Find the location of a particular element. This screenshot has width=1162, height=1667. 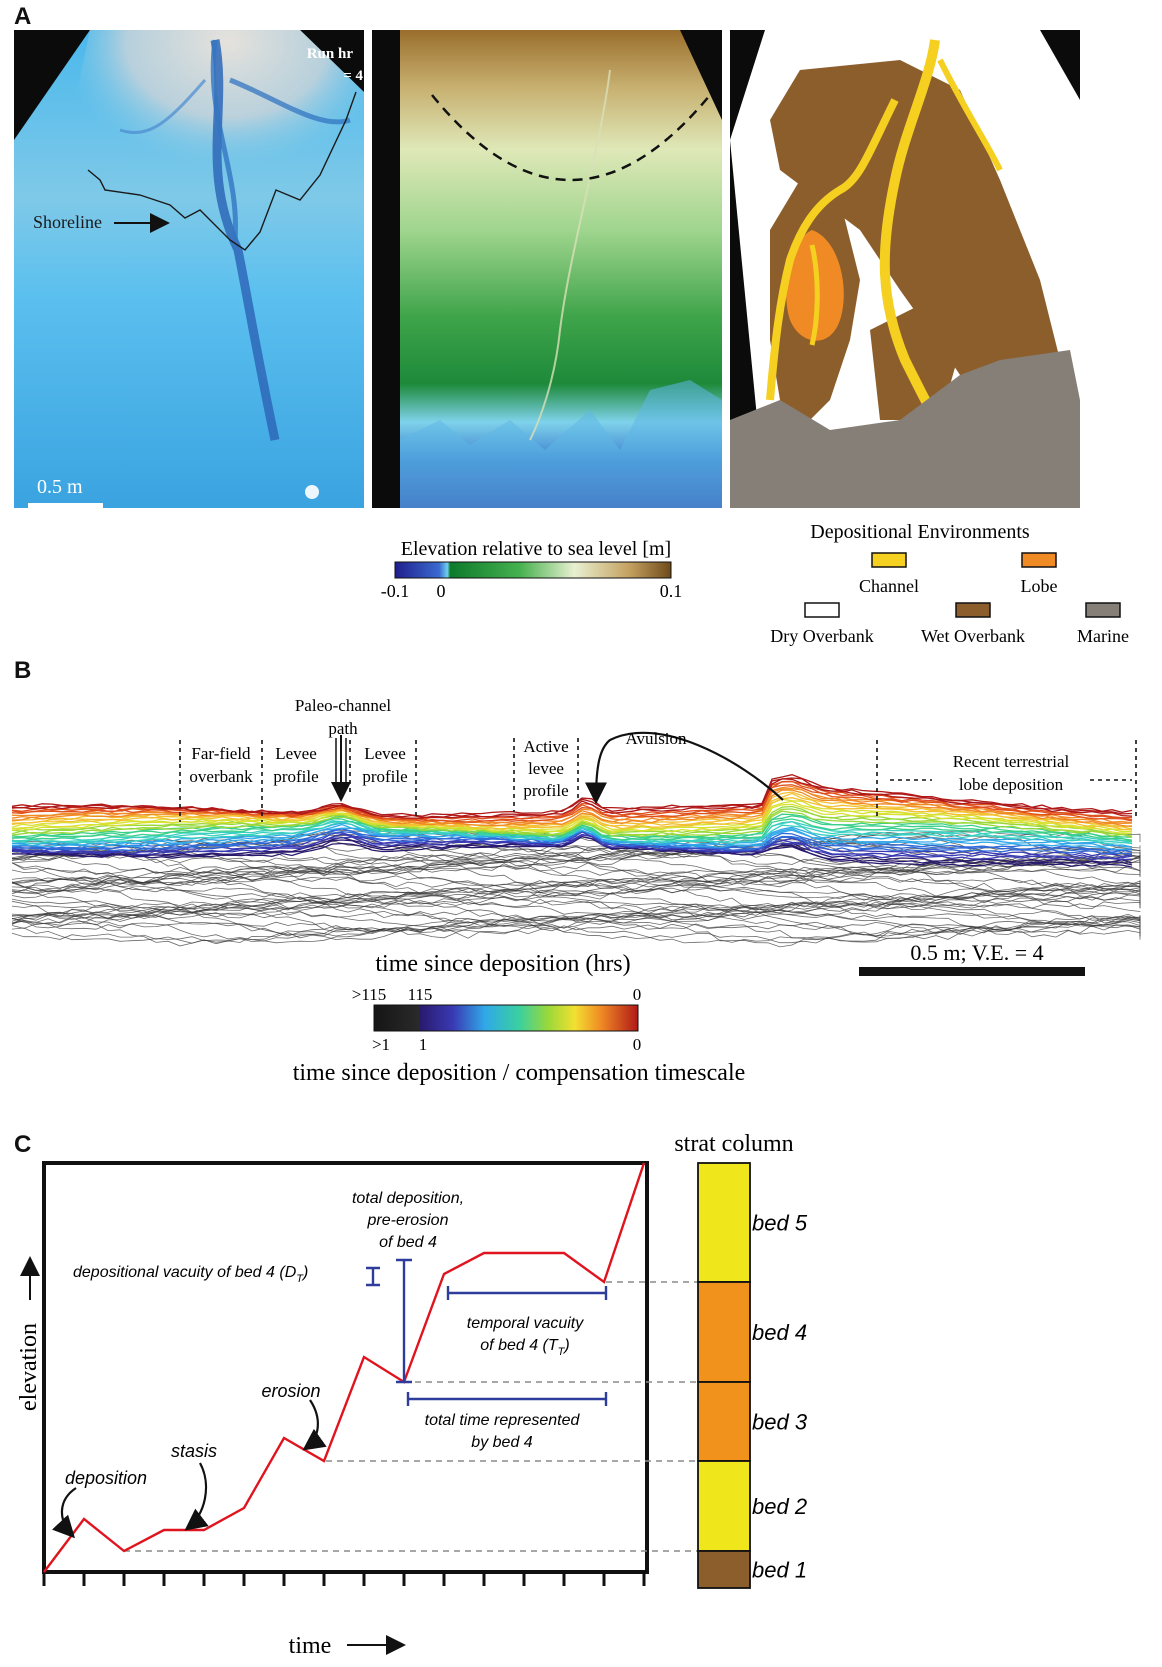

paleo-channel-label-1: Paleo-channel is located at coordinates (343, 705).